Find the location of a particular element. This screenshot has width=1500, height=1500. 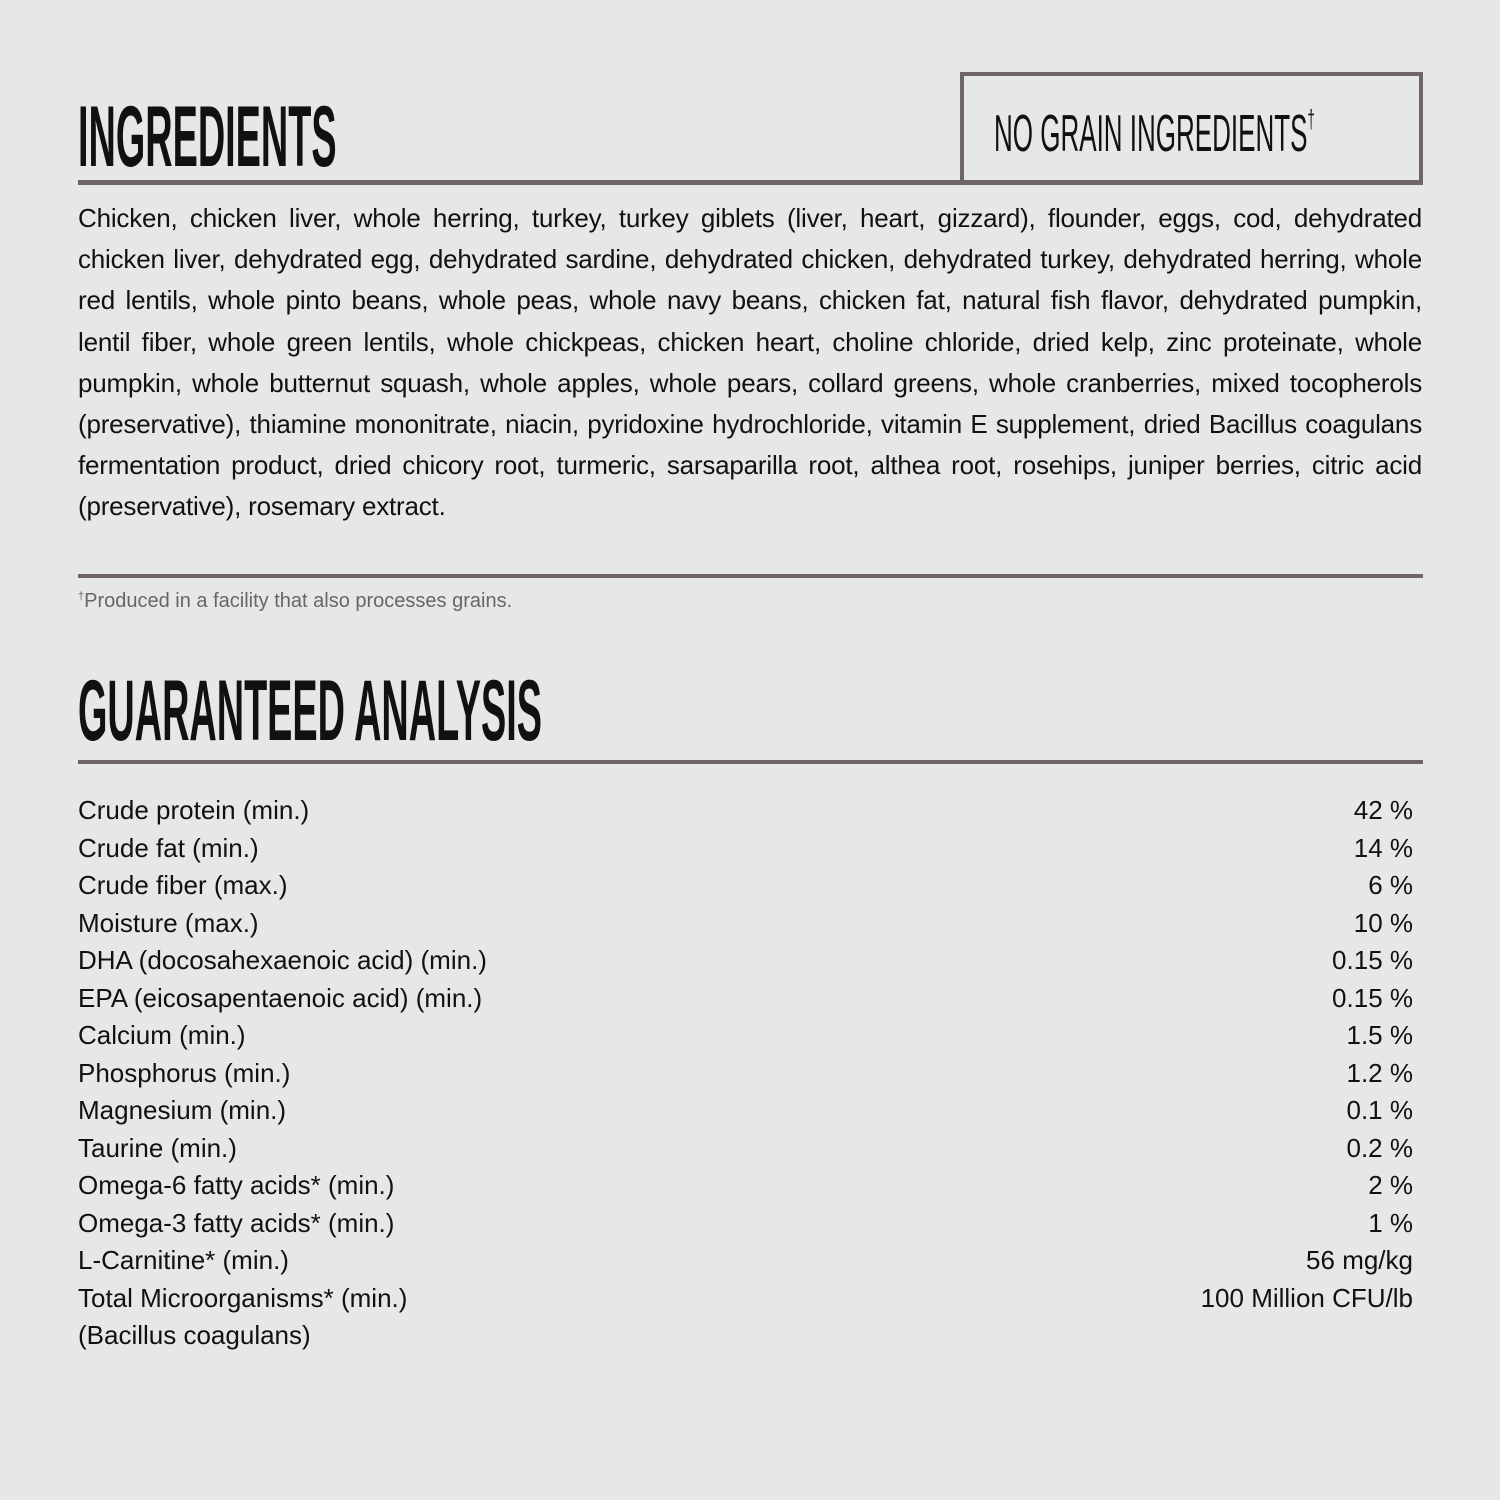

analysis-row: (Bacillus coagulans) is located at coordinates (745, 1336).